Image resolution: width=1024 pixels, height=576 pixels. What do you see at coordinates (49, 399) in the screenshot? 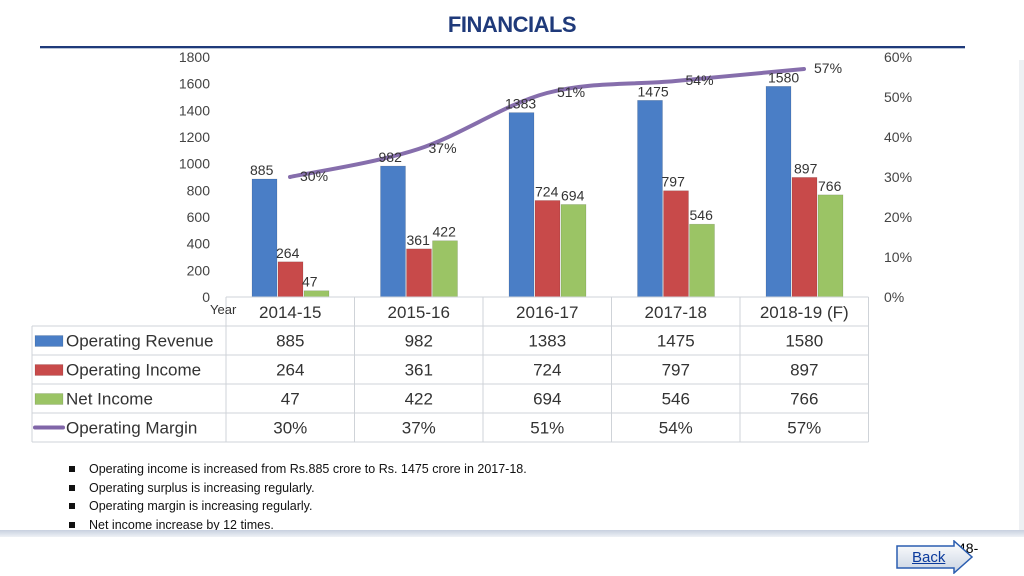
I see `legend-key-net-income` at bounding box center [49, 399].